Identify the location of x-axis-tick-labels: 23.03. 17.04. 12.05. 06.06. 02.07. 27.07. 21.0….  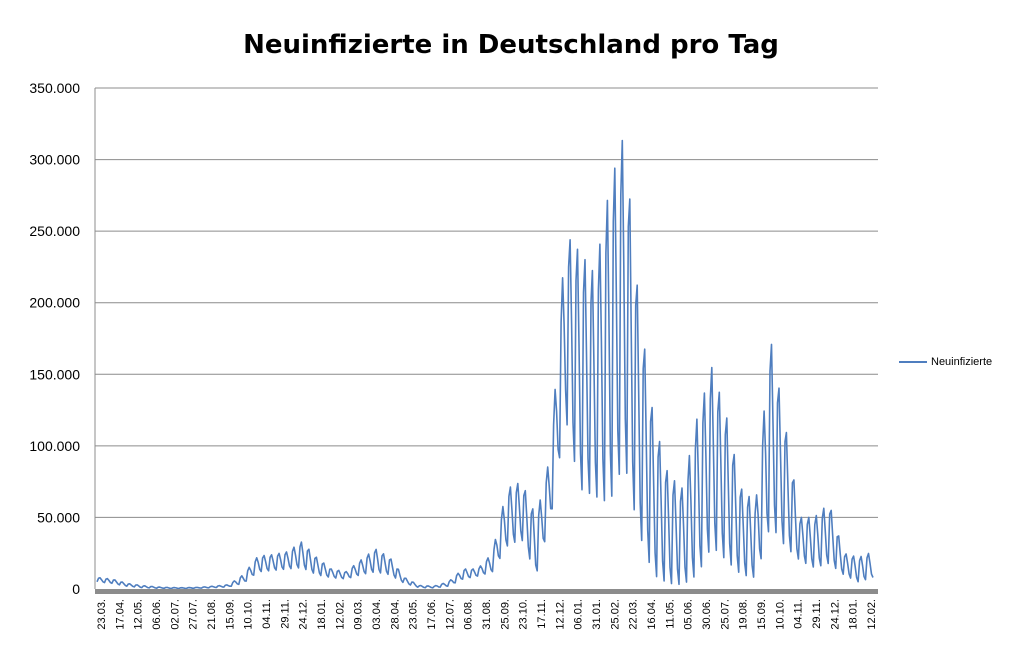
(487, 614).